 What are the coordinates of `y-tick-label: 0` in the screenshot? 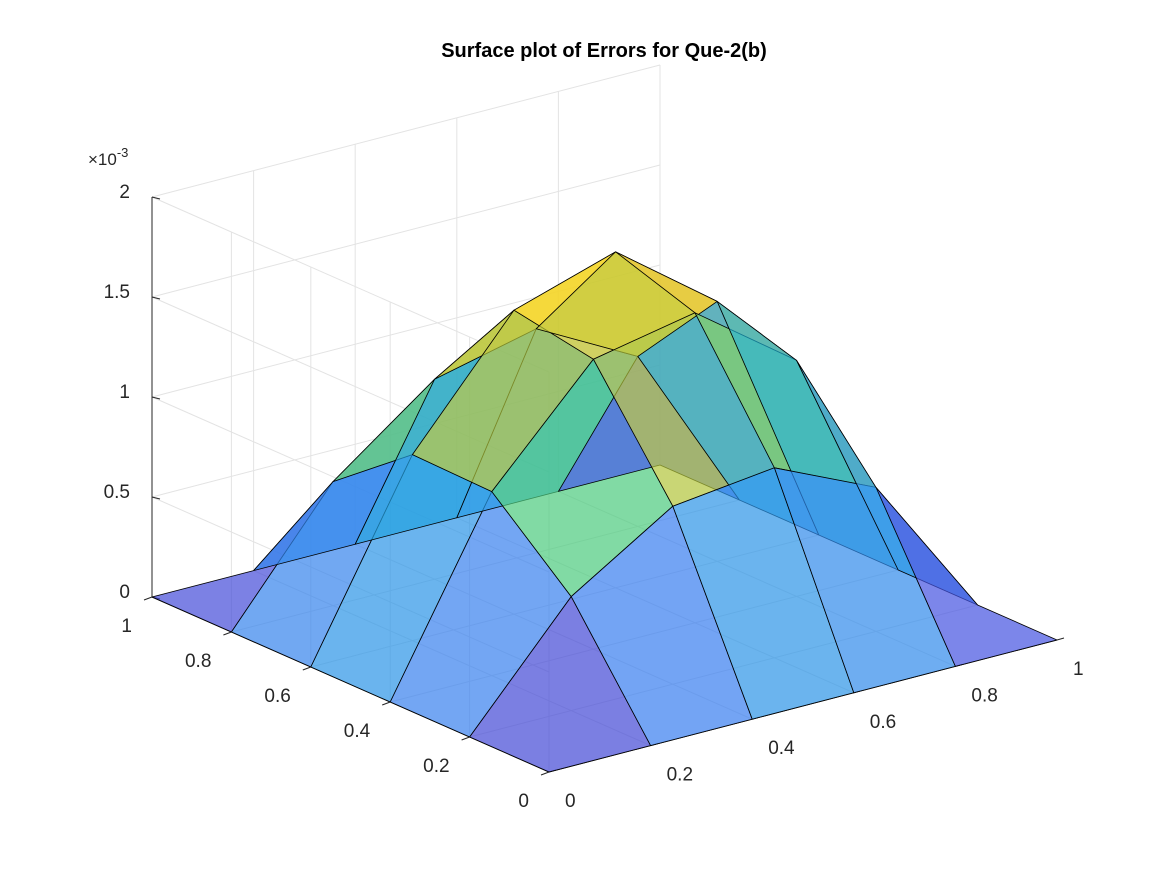 It's located at (523, 801).